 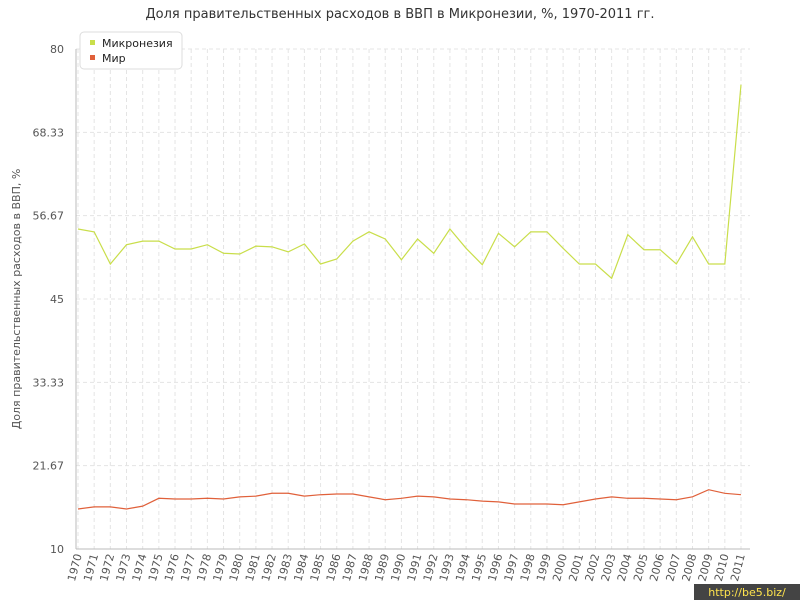 What do you see at coordinates (137, 43) in the screenshot?
I see `legend-label: Микронезия` at bounding box center [137, 43].